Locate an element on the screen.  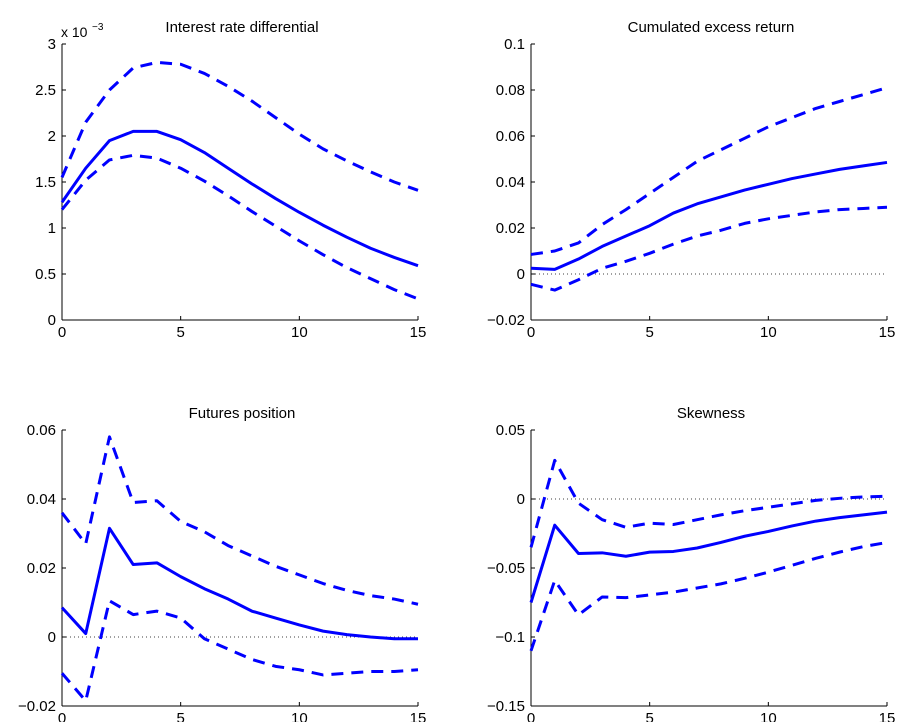
y-tick-label: 2 is located at coordinates (52, 136).